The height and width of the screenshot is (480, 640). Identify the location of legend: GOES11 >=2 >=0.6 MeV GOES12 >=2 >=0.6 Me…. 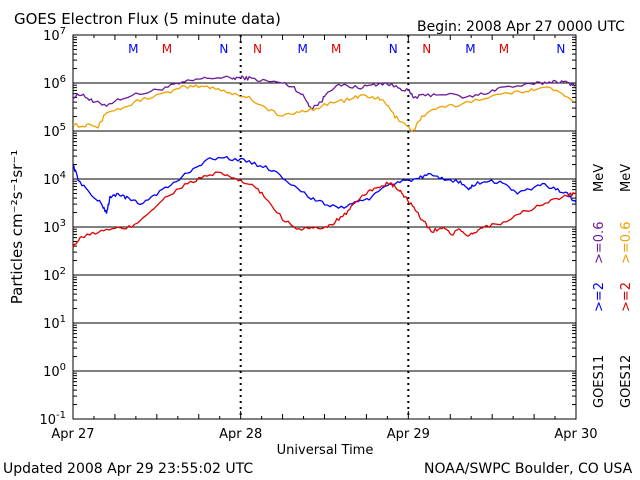
(613, 286).